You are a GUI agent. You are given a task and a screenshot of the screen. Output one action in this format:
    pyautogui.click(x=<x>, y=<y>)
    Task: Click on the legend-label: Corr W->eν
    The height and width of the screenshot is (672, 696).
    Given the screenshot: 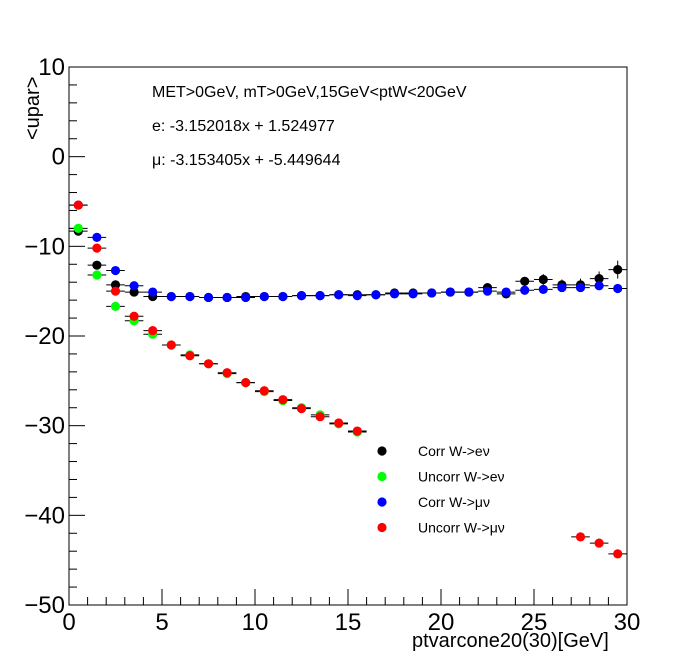 What is the action you would take?
    pyautogui.click(x=454, y=451)
    